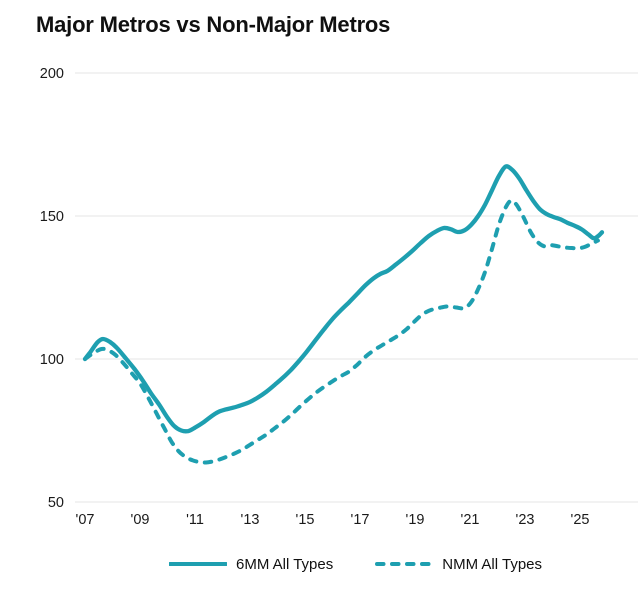 This screenshot has height=596, width=642. Describe the element at coordinates (305, 520) in the screenshot. I see `x-axis-label: '15` at that location.